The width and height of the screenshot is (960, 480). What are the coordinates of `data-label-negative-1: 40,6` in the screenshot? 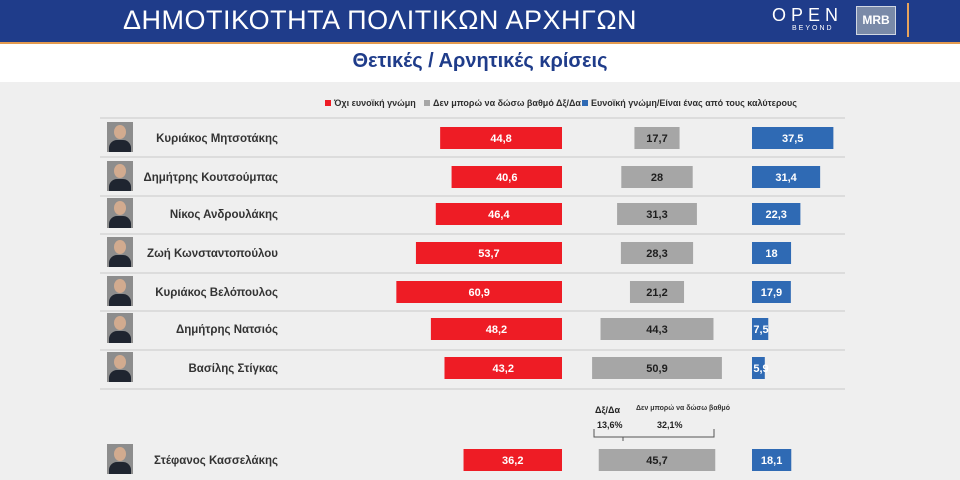 It's located at (506, 178).